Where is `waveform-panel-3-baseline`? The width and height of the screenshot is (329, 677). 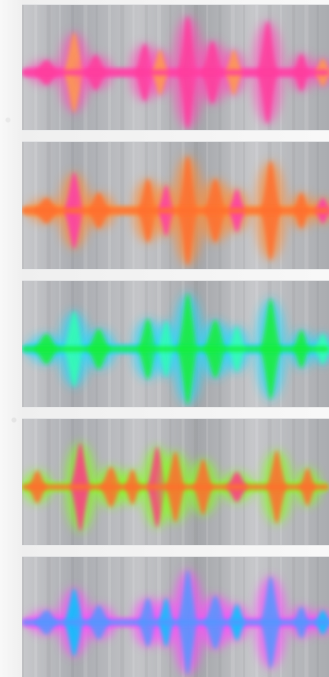
waveform-panel-3-baseline is located at coordinates (175, 349).